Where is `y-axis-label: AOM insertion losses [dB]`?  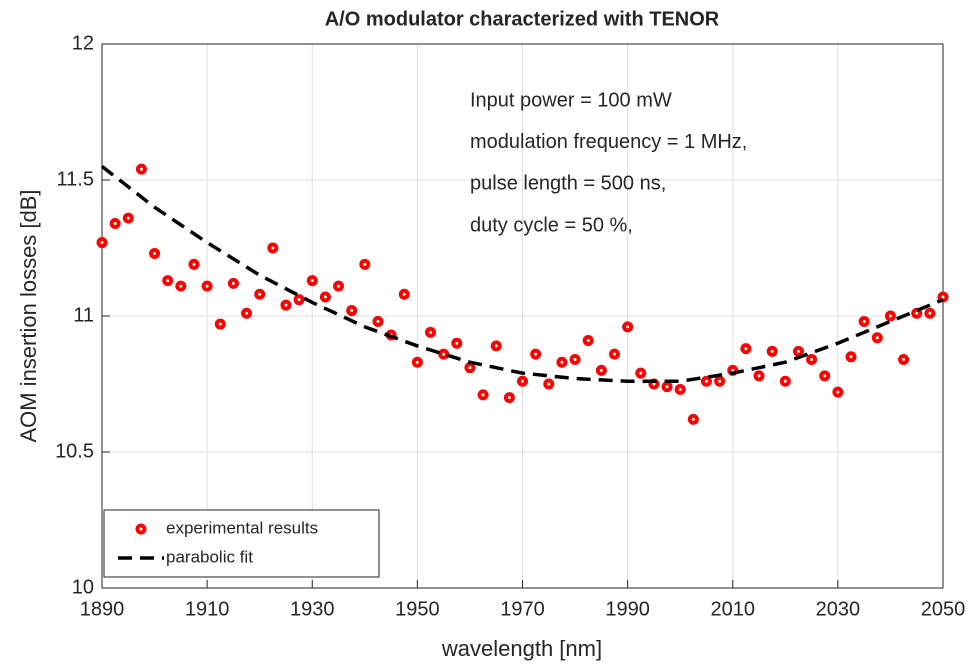 y-axis-label: AOM insertion losses [dB] is located at coordinates (28, 315).